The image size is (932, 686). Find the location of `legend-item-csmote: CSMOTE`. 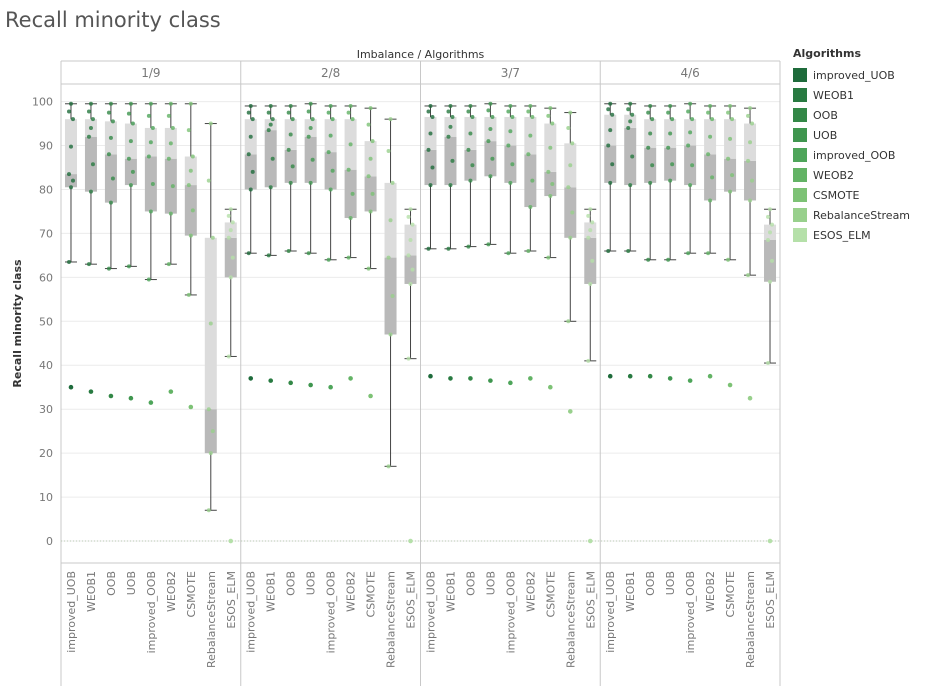

legend-item-csmote: CSMOTE is located at coordinates (851, 195).